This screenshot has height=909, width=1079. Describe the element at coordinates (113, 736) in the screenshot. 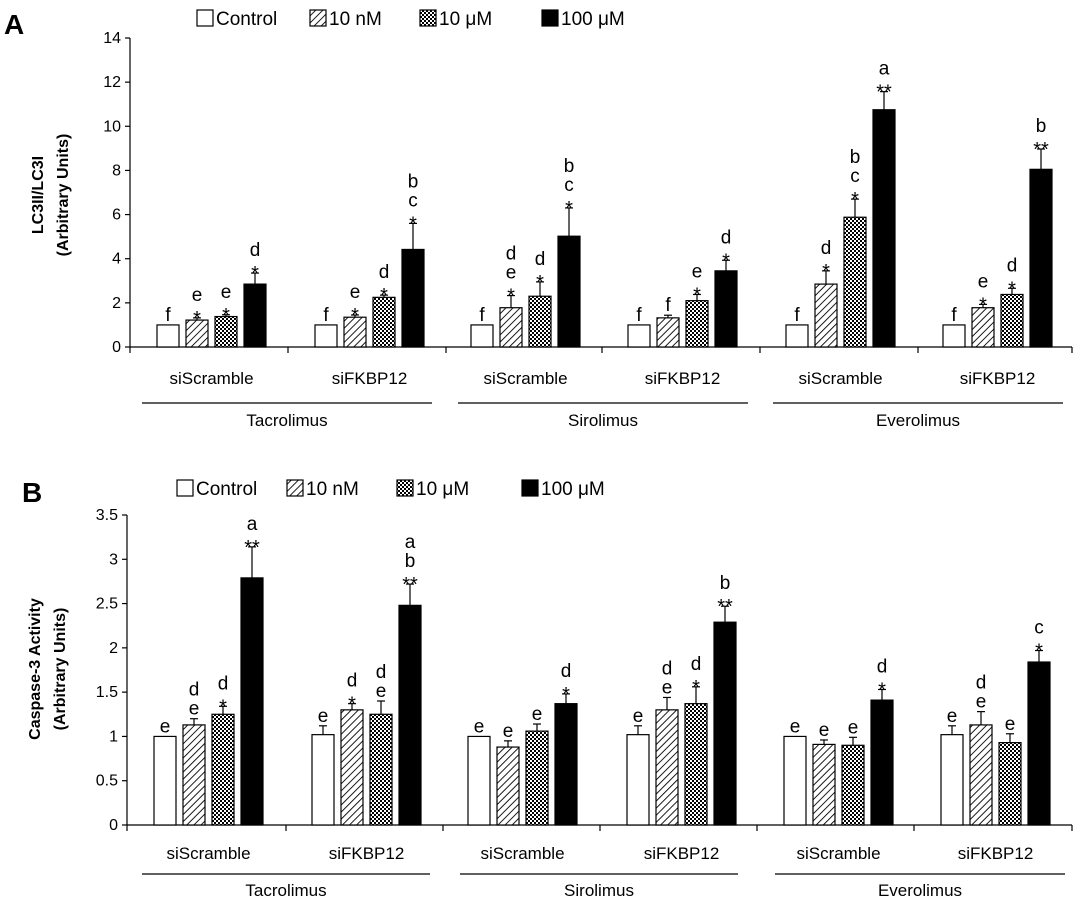

I see `y-tick-label: 1` at that location.